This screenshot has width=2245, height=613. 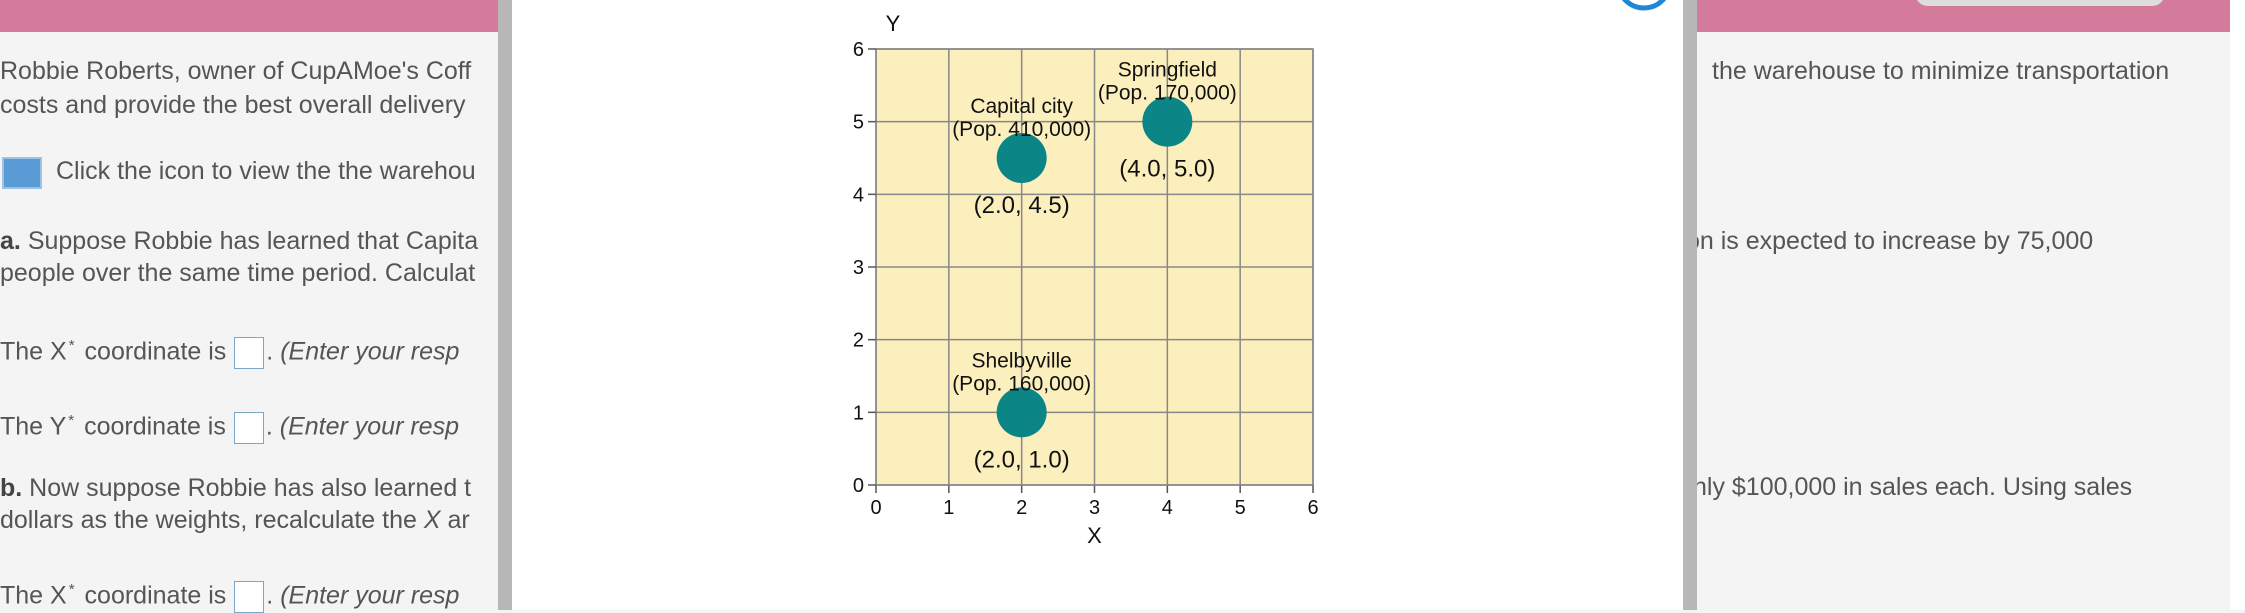 I want to click on part-italic: X, so click(x=432, y=520).